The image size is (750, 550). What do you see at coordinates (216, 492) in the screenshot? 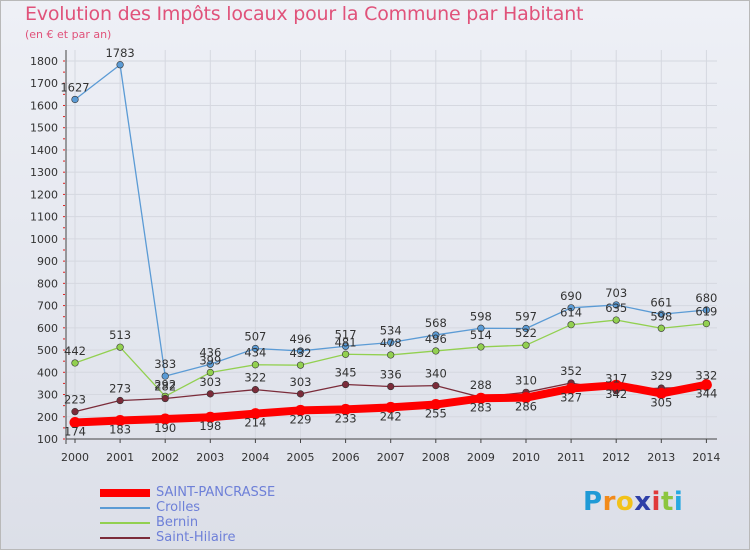
I see `legend-label: SAINT-PANCRASSE` at bounding box center [216, 492].